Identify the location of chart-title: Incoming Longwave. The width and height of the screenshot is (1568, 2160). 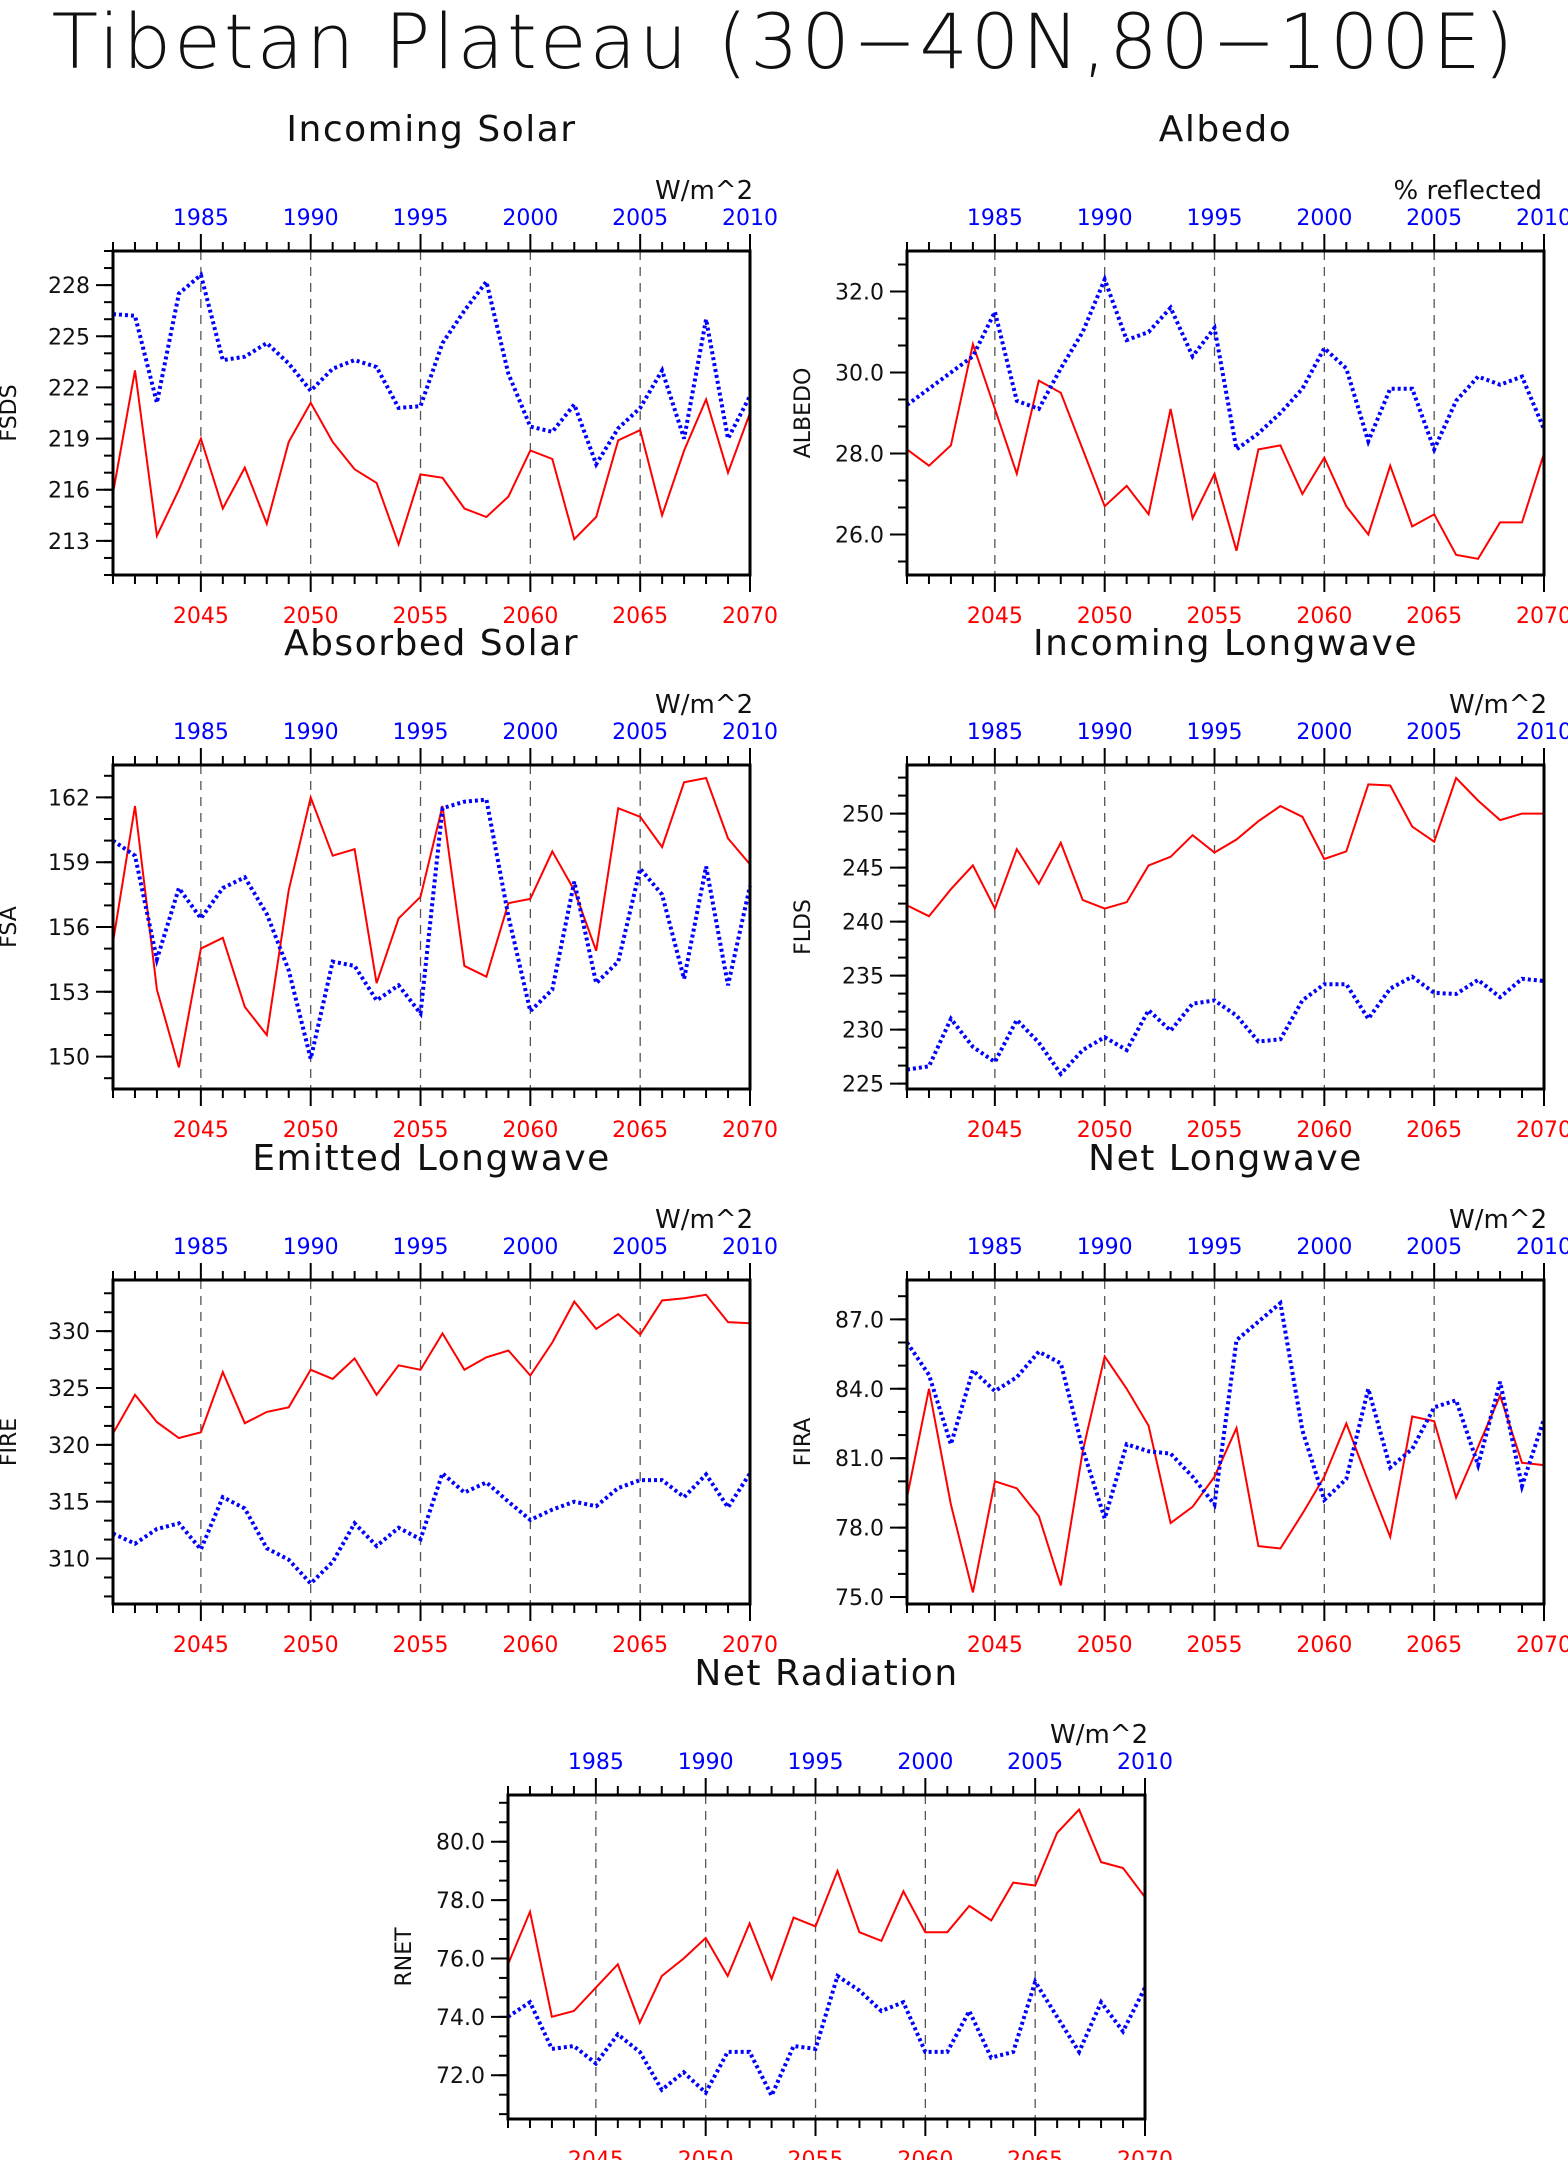
(1225, 643).